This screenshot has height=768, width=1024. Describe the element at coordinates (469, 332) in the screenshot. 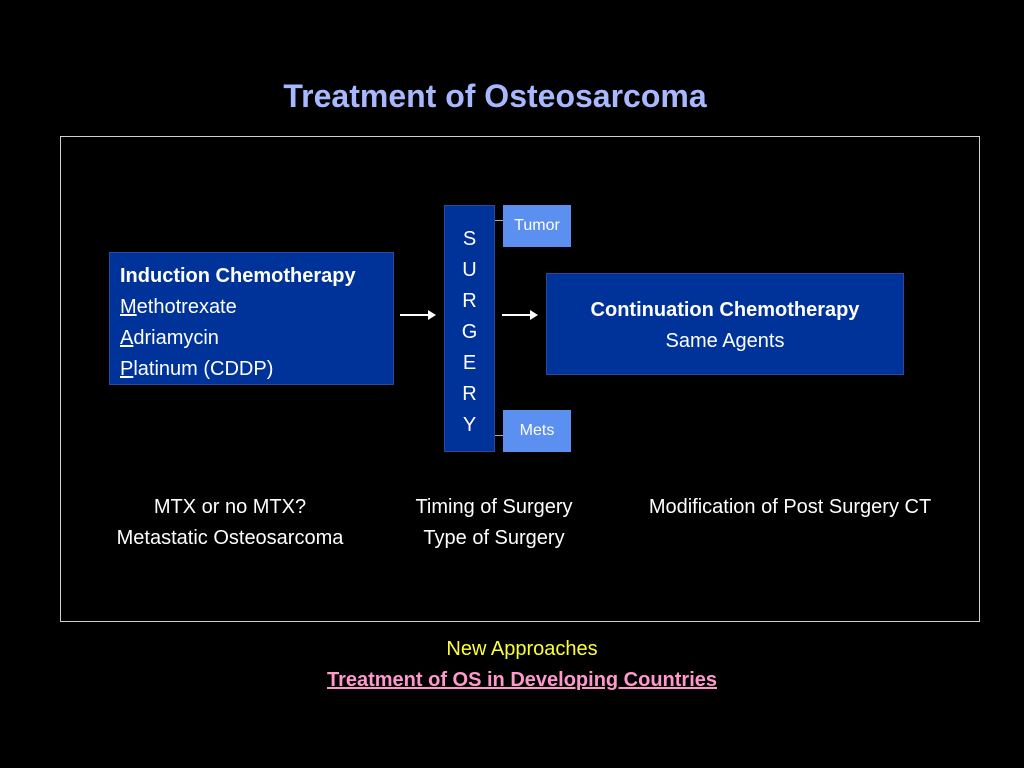

I see `surgery-letter: G` at that location.